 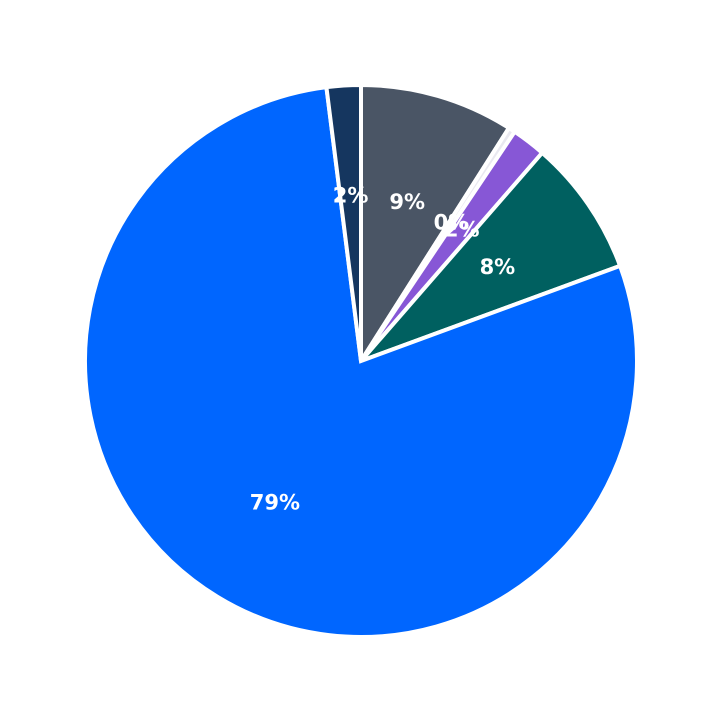 What do you see at coordinates (351, 196) in the screenshot?
I see `slice-label-6: 2%` at bounding box center [351, 196].